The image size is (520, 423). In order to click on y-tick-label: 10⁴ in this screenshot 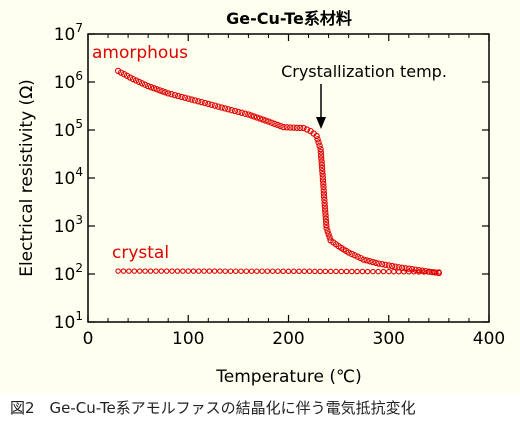, I will do `click(68, 177)`.